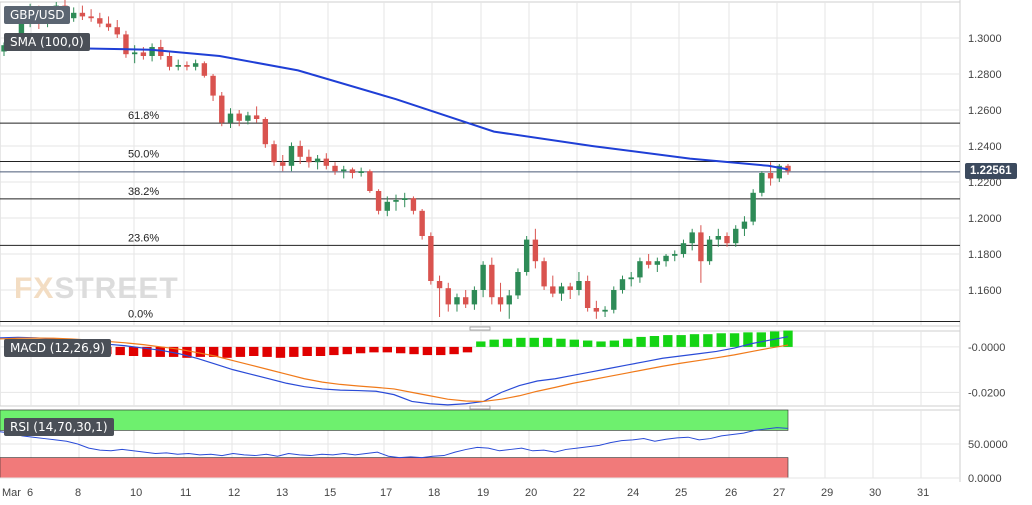 This screenshot has height=505, width=1032. What do you see at coordinates (59, 427) in the screenshot?
I see `rsi-indicator-label: RSI (14,70,30,1)` at bounding box center [59, 427].